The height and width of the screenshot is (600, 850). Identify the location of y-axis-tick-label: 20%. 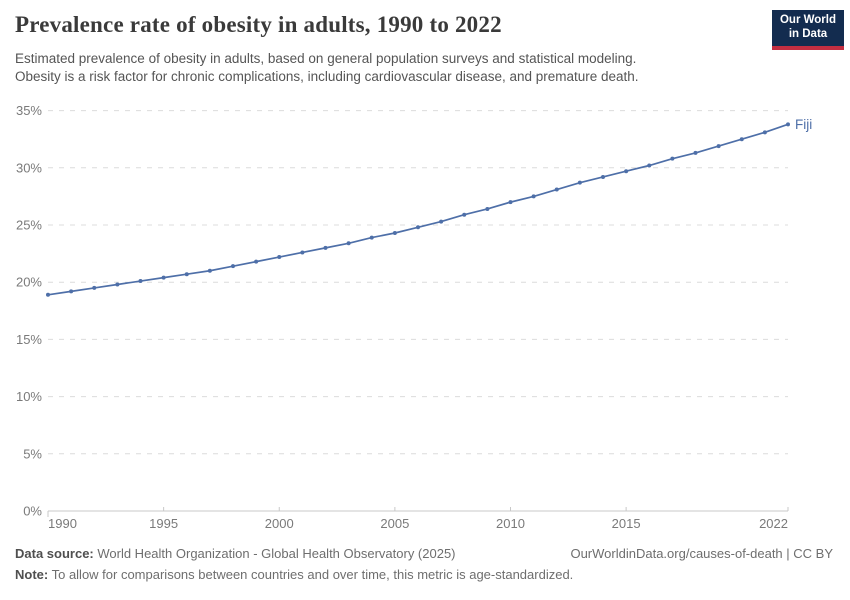
(29, 282).